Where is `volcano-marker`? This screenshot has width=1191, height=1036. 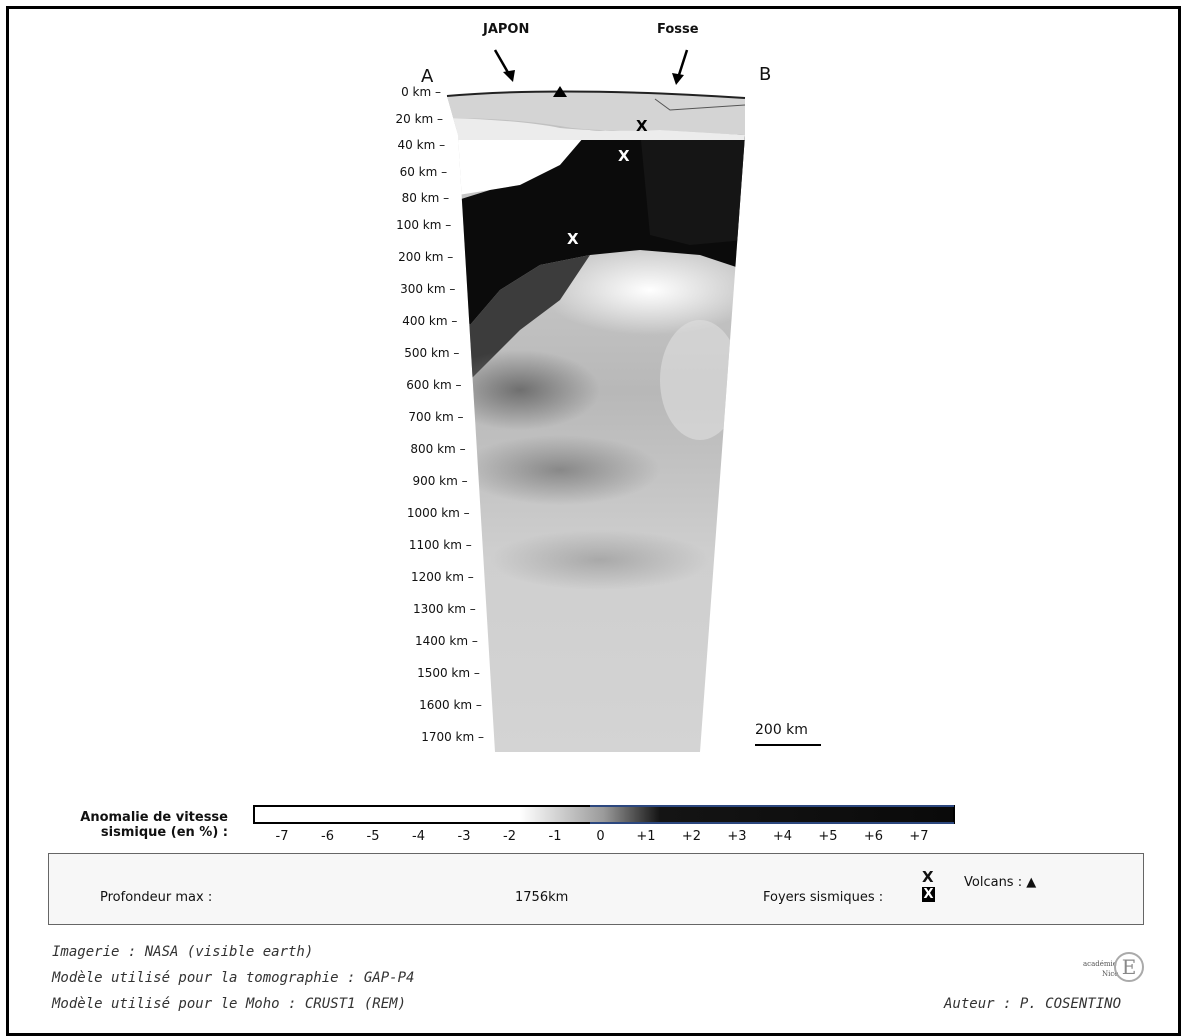
volcano-marker is located at coordinates (560, 91).